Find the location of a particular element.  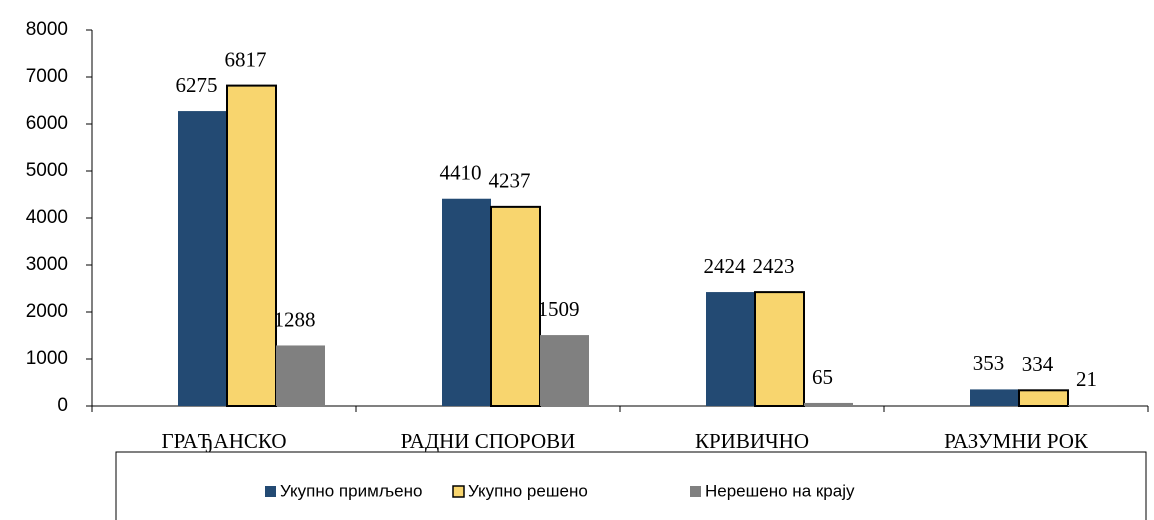

x-tick-label: РАДНИ СПОРОВИ is located at coordinates (488, 441).